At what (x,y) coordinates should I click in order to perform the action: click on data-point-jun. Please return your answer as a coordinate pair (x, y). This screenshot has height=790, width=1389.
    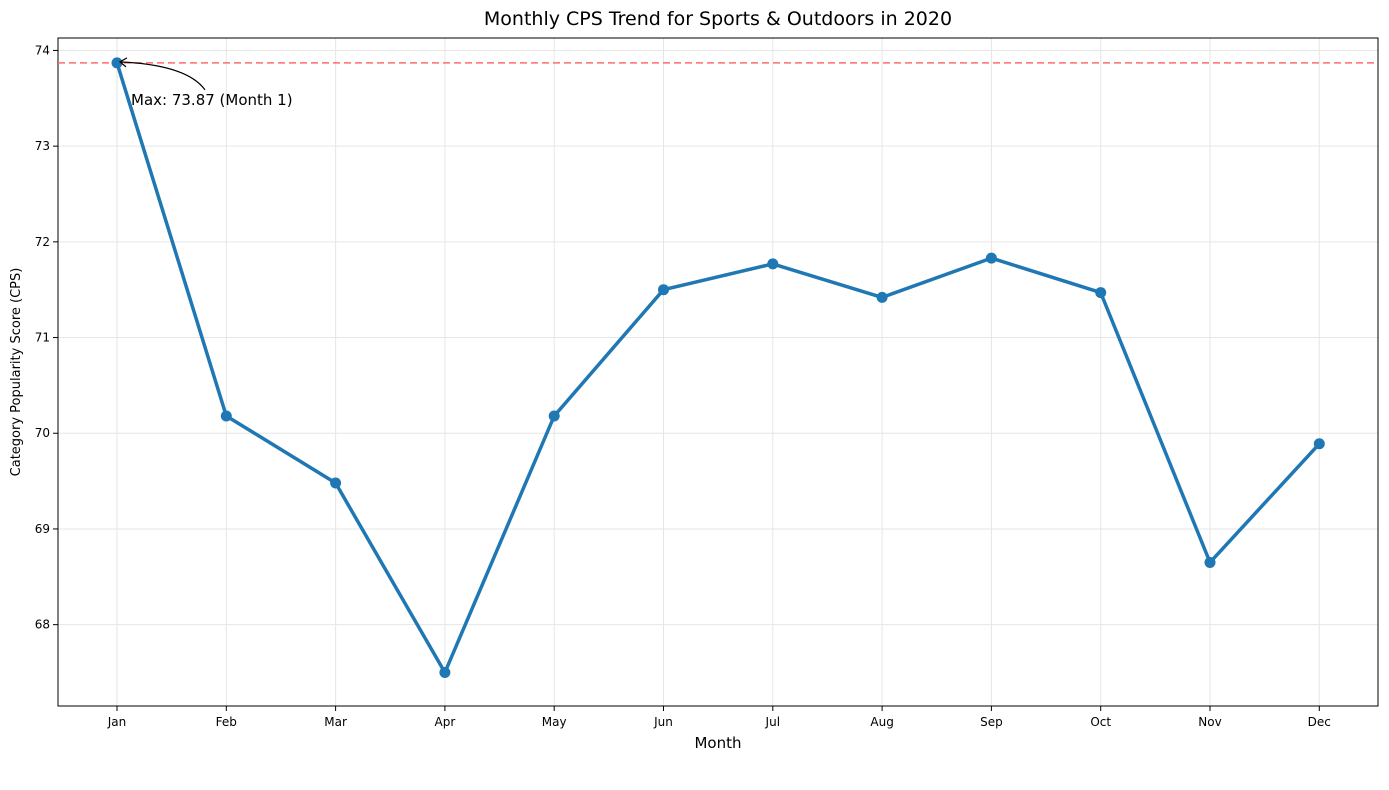
    Looking at the image, I should click on (663, 290).